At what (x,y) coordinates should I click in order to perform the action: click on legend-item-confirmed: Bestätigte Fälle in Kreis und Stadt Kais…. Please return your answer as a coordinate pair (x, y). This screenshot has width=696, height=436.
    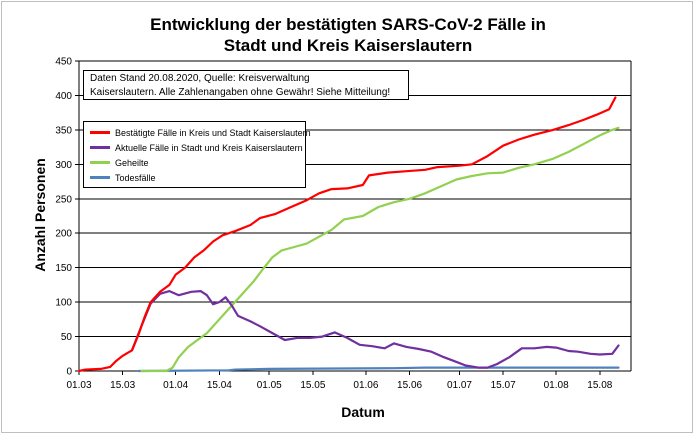
    Looking at the image, I should click on (200, 132).